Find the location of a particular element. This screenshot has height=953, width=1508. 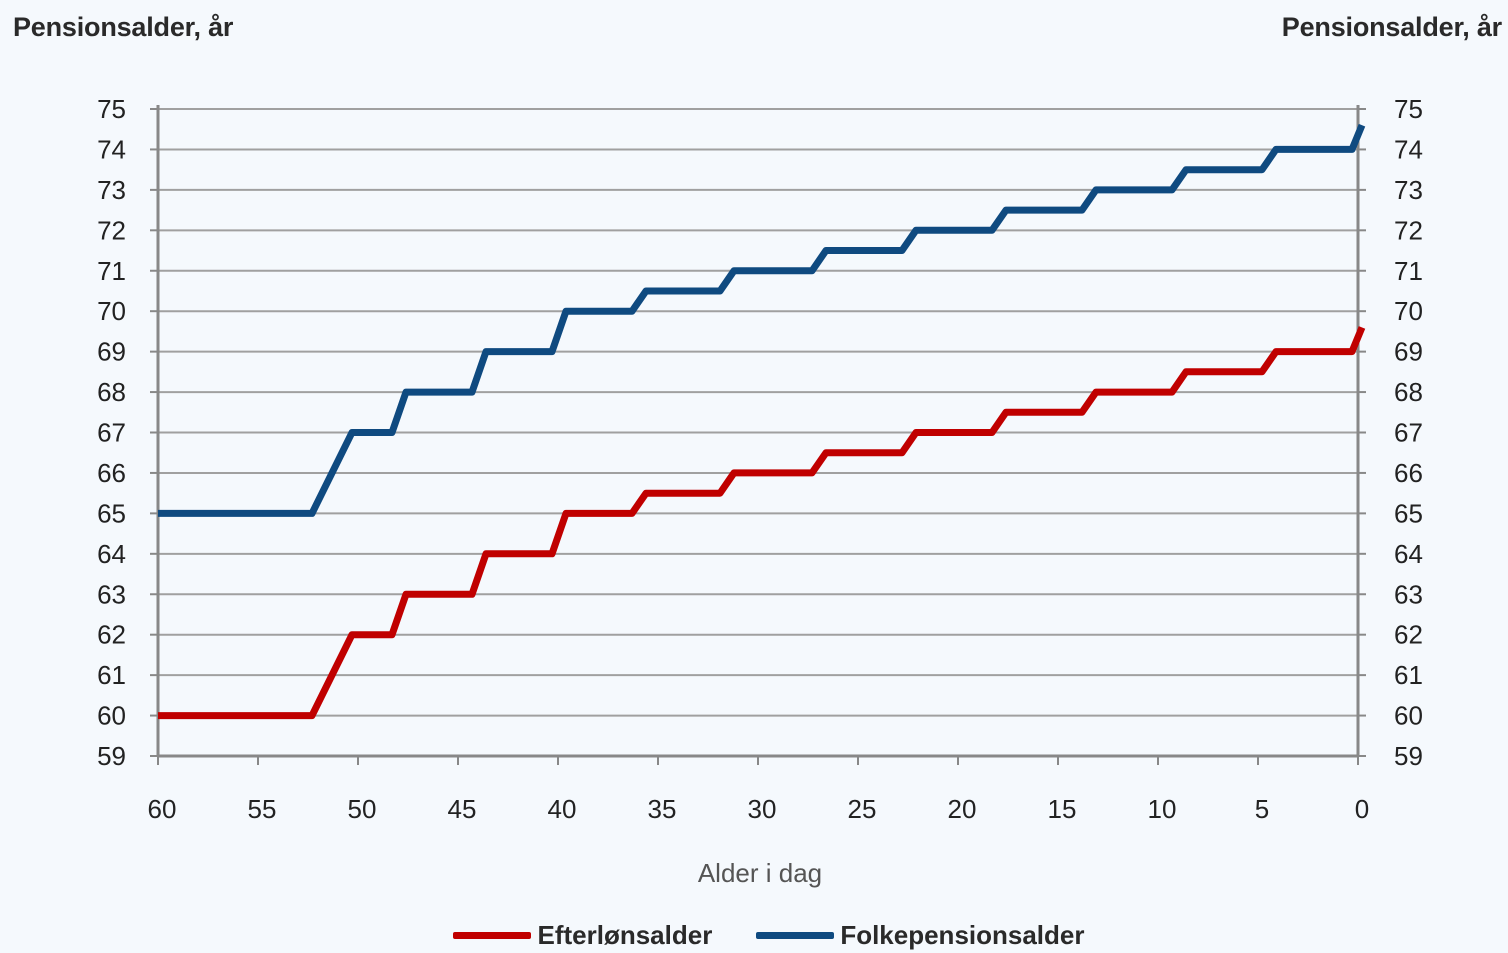

y-tick-label-right-74: 74 is located at coordinates (1408, 149).